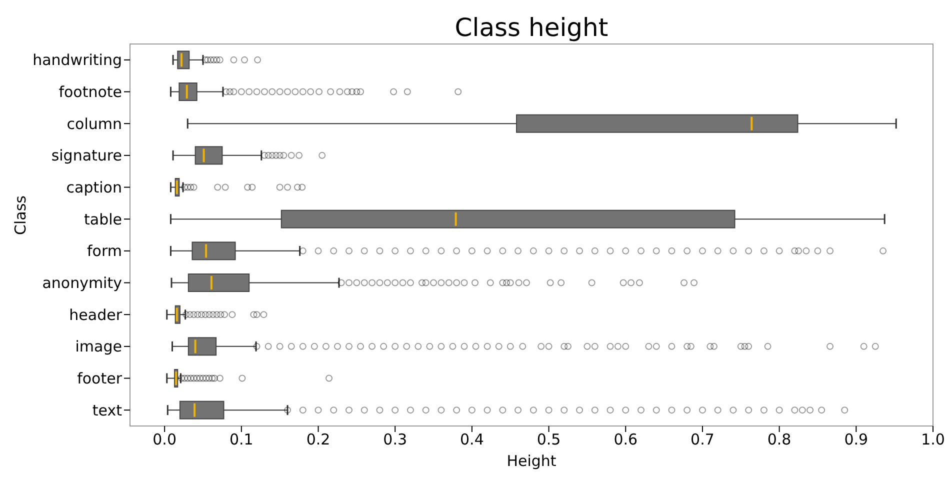 This screenshot has height=478, width=948. Describe the element at coordinates (94, 187) in the screenshot. I see `y-tick-label: caption` at that location.